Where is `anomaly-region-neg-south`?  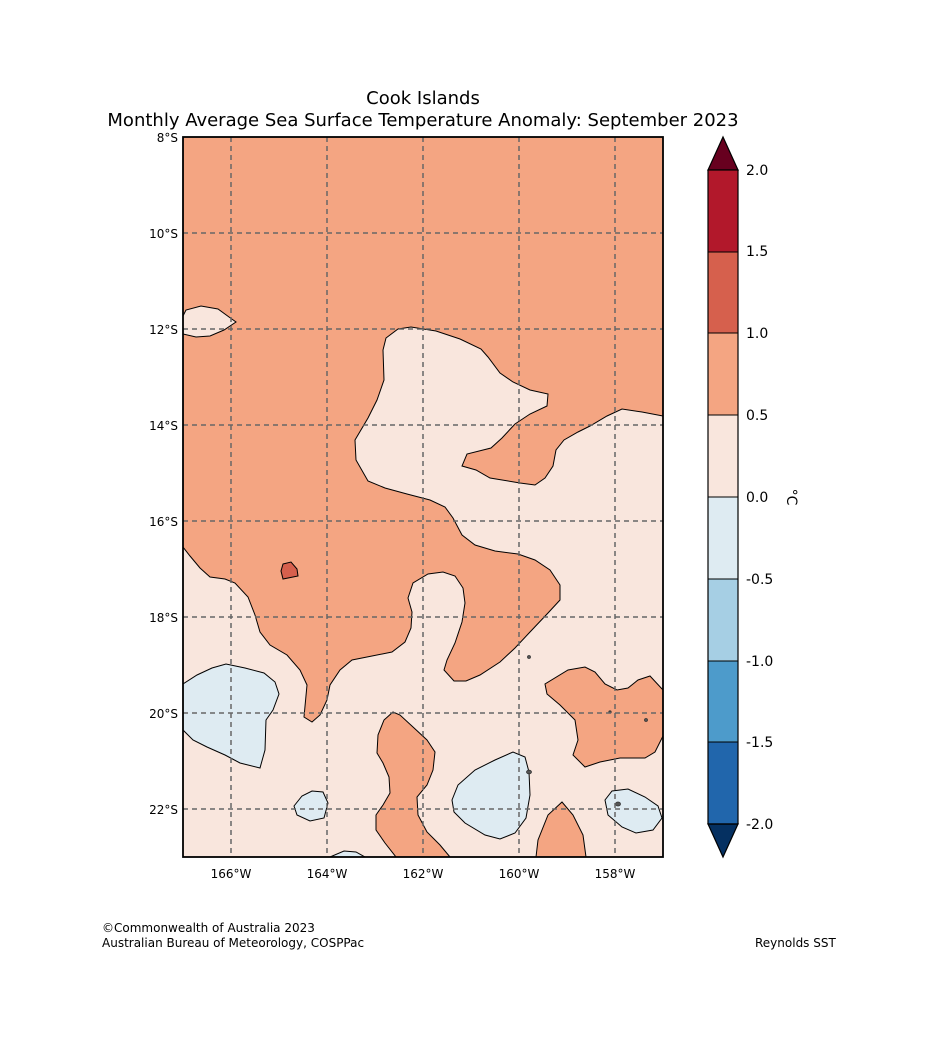 anomaly-region-neg-south is located at coordinates (348, 853).